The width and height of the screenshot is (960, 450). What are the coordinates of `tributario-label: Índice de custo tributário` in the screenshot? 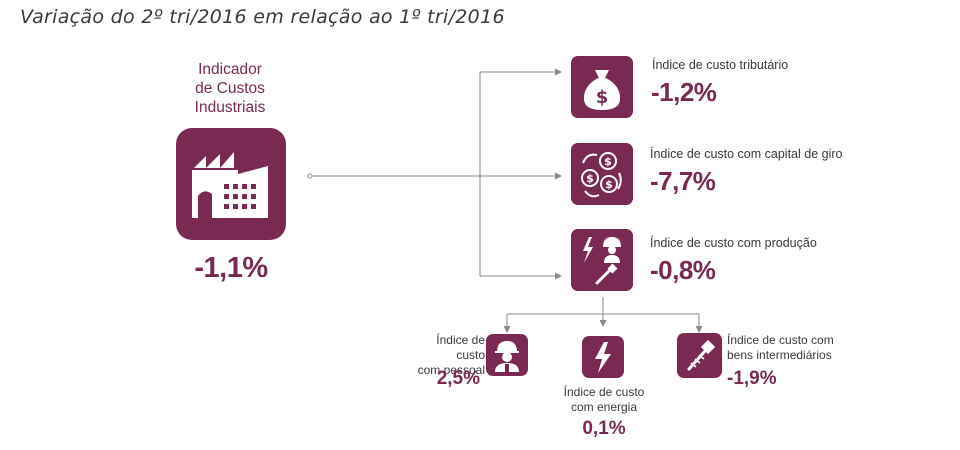 It's located at (720, 65).